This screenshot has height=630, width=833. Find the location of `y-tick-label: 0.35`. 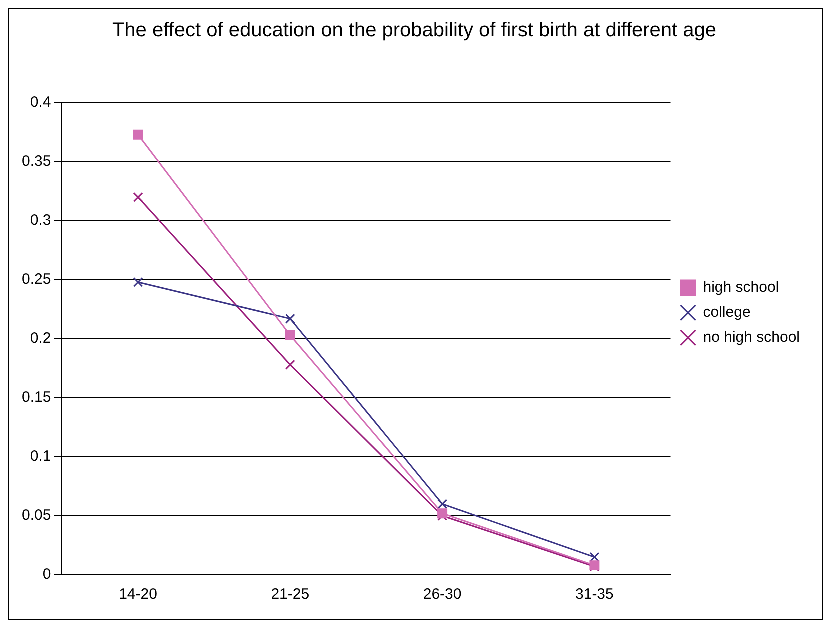

y-tick-label: 0.35 is located at coordinates (37, 161).